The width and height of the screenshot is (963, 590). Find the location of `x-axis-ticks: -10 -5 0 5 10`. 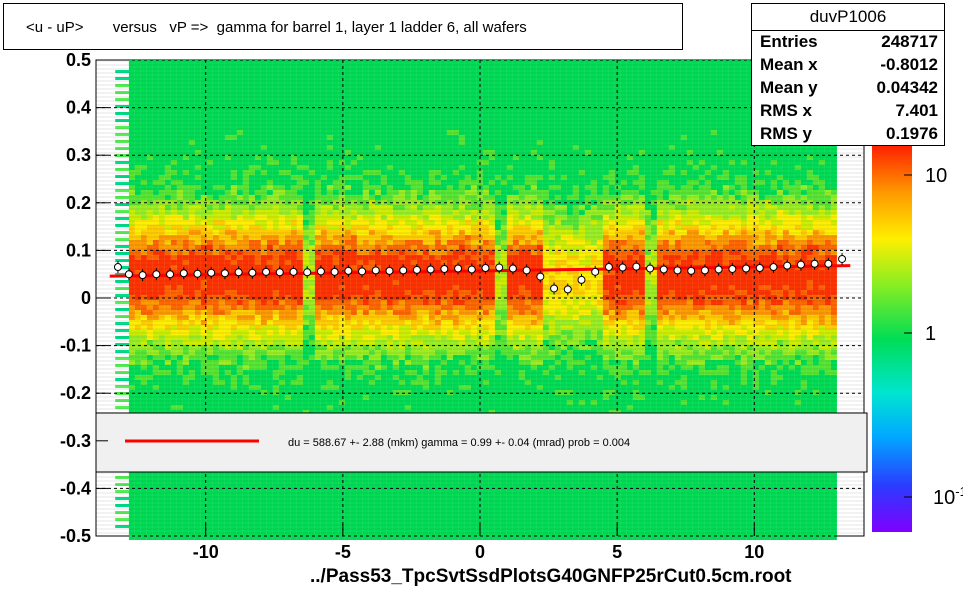

x-axis-ticks: -10 -5 0 5 10 is located at coordinates (478, 543).